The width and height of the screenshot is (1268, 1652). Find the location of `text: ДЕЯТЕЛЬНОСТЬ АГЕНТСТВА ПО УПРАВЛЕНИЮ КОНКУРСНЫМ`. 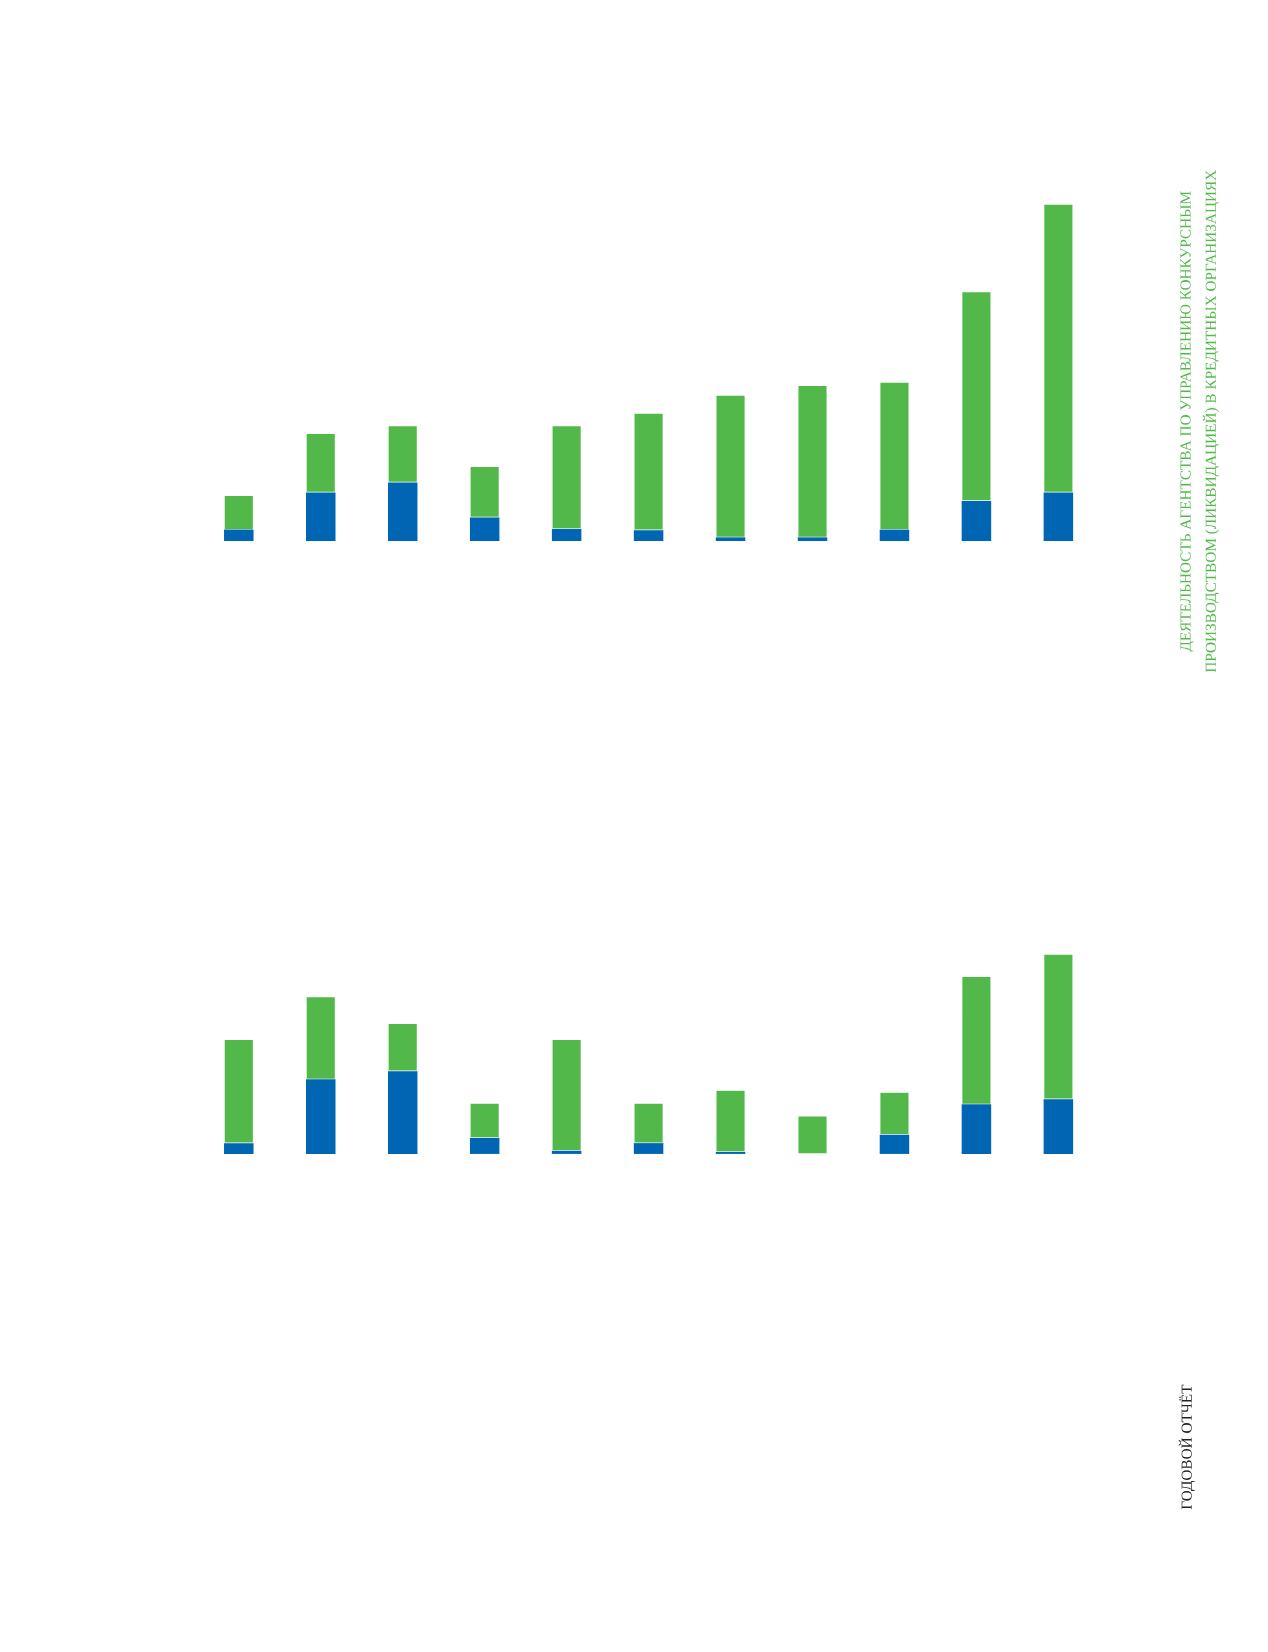

text: ДЕЯТЕЛЬНОСТЬ АГЕНТСТВА ПО УПРАВЛЕНИЮ КОНКУРСНЫМ is located at coordinates (1187, 421).